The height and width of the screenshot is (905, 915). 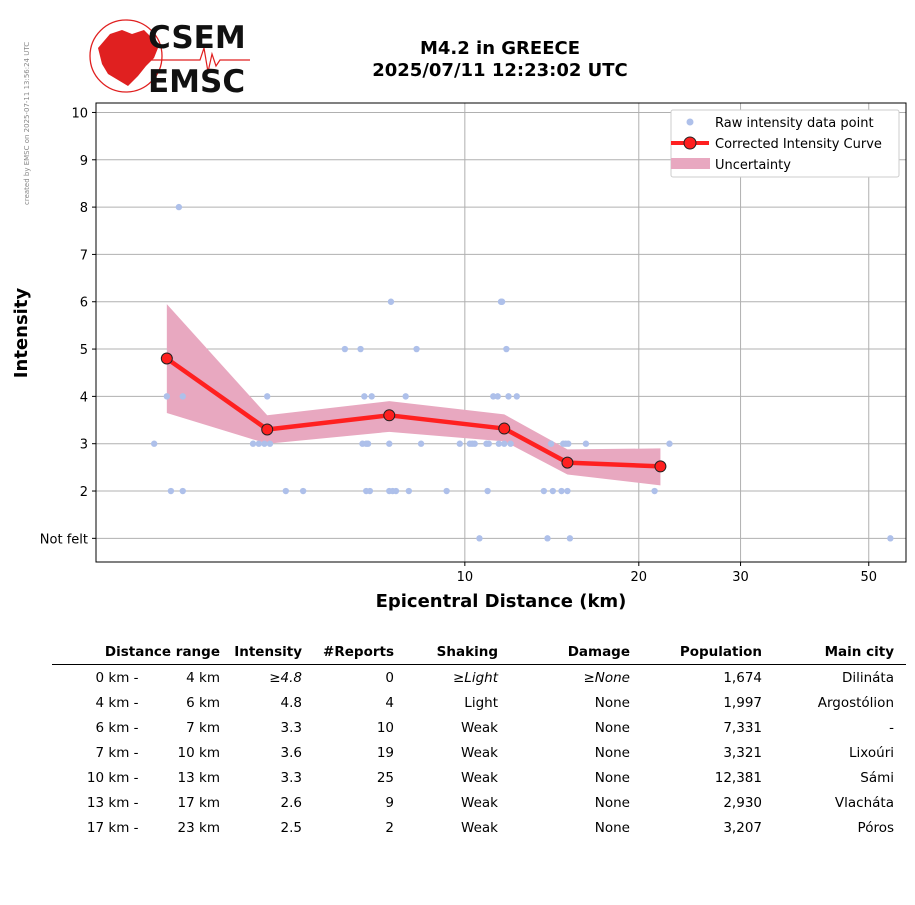 I want to click on cell-range-from: 0 km -, so click(x=117, y=677).